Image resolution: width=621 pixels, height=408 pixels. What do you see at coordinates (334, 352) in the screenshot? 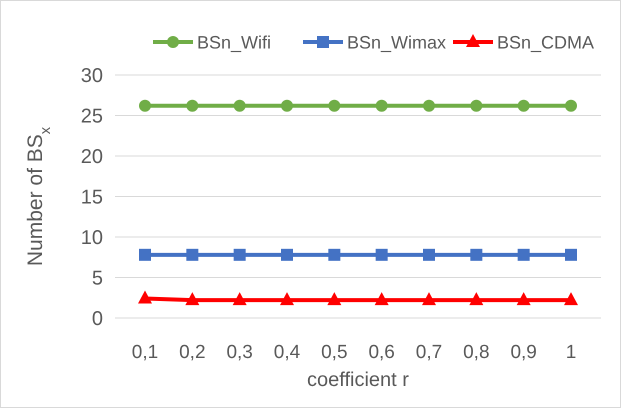
I see `x-tick-label: 0,5` at bounding box center [334, 352].